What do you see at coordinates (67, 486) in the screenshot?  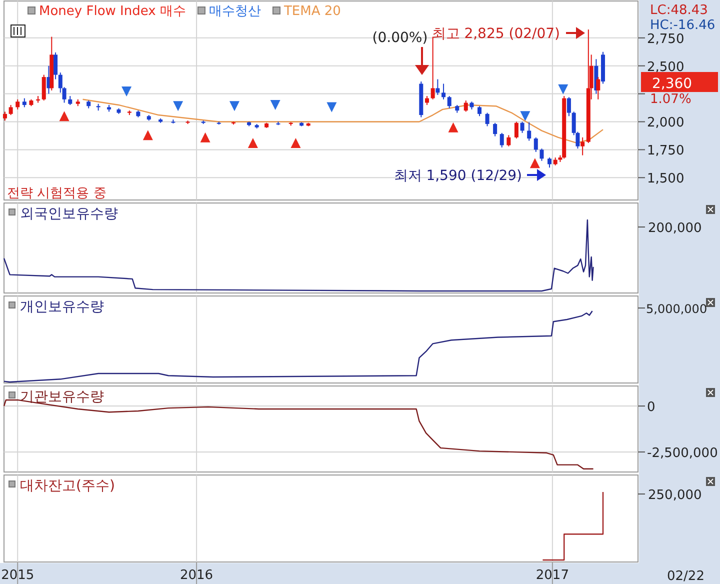 I see `chart-title: 대차잔고(주수)` at bounding box center [67, 486].